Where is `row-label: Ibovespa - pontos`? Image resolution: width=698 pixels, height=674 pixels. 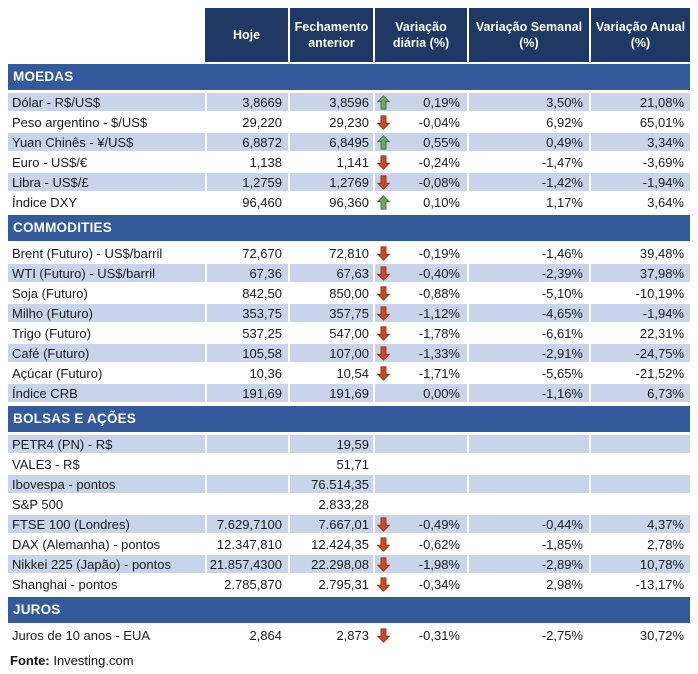
row-label: Ibovespa - pontos is located at coordinates (106, 484).